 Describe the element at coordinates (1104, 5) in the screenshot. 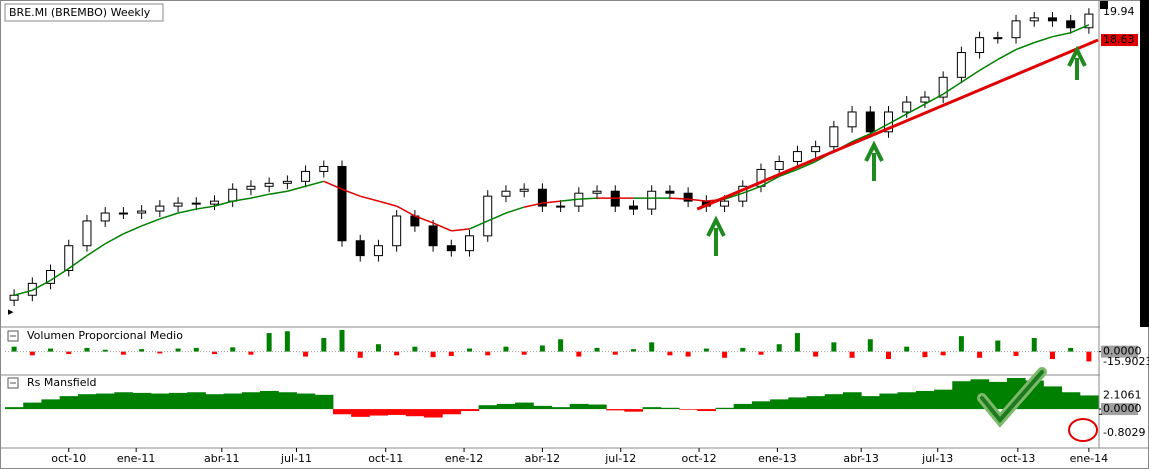

I see `corner-marker` at that location.